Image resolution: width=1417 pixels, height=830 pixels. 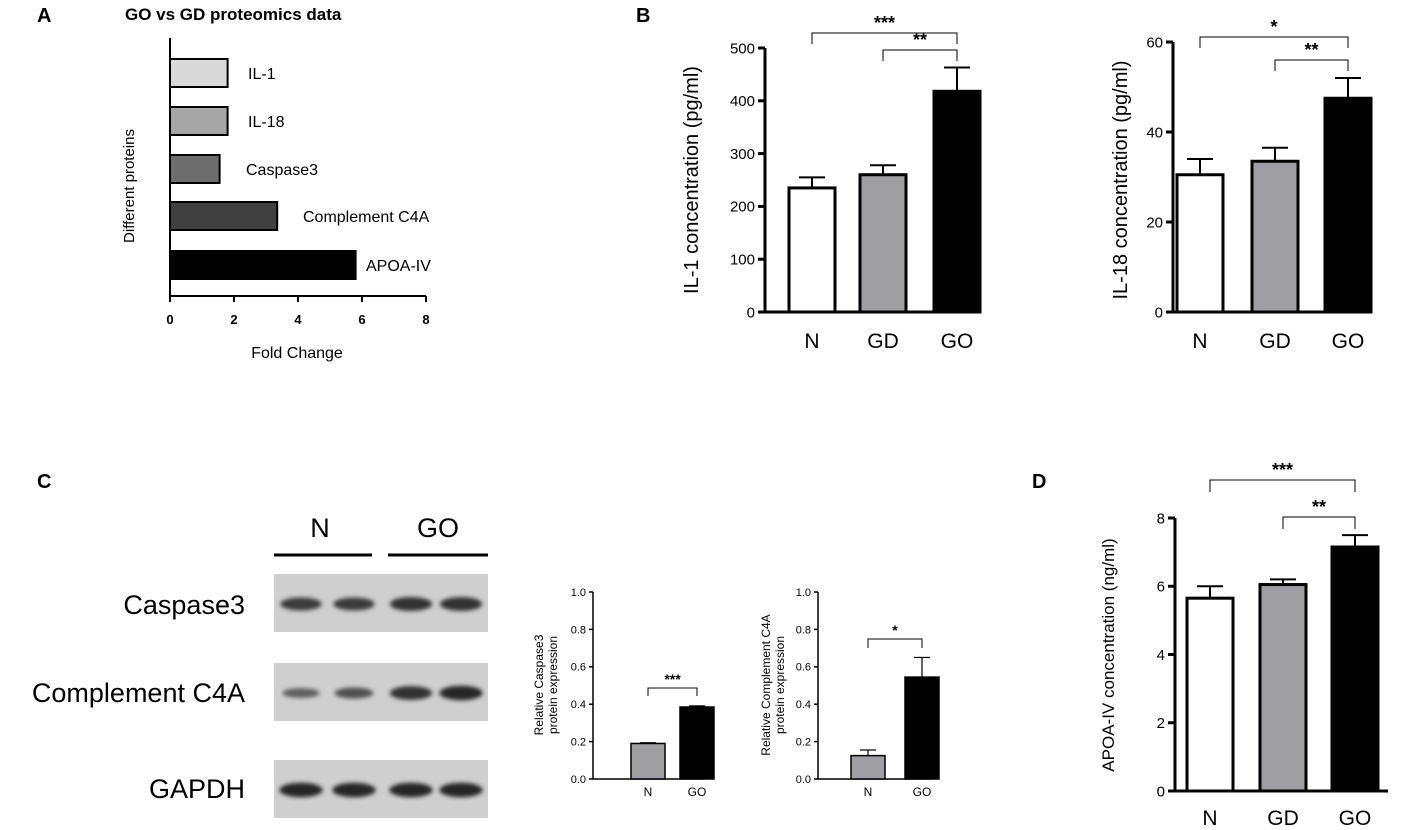 I want to click on chart-c1-significance-bracket, so click(x=672, y=691).